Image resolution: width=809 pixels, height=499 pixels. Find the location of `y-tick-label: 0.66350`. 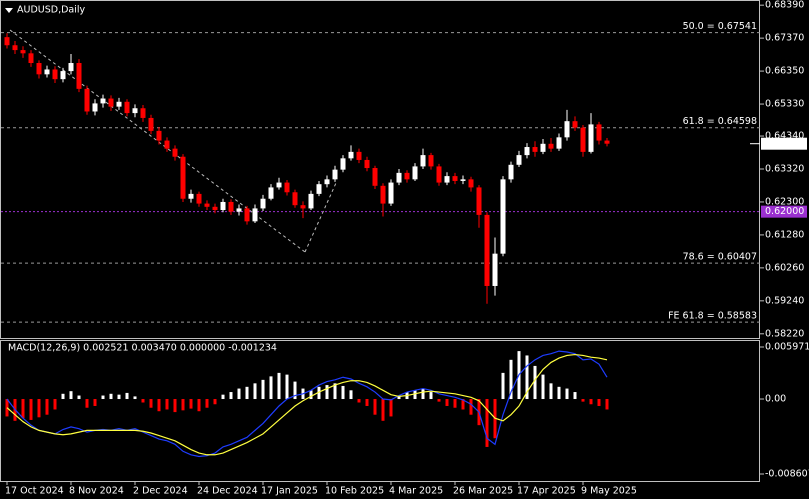

y-tick-label: 0.66350 is located at coordinates (784, 71).